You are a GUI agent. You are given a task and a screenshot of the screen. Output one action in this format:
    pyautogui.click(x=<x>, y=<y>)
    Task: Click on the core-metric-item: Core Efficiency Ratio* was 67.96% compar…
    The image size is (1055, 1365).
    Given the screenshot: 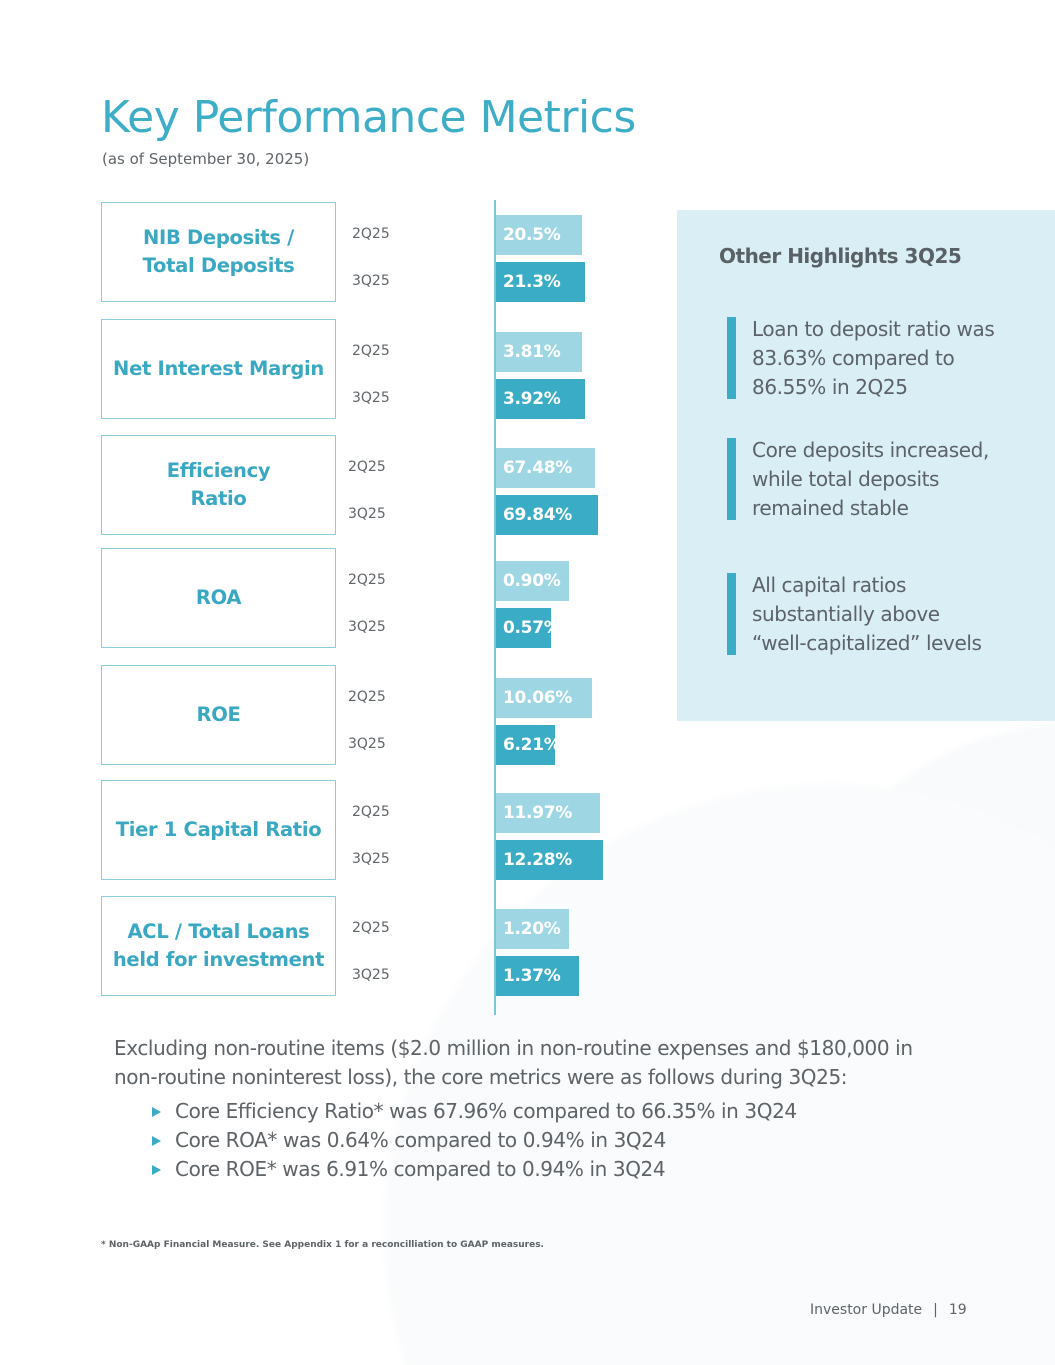 What is the action you would take?
    pyautogui.click(x=542, y=1111)
    